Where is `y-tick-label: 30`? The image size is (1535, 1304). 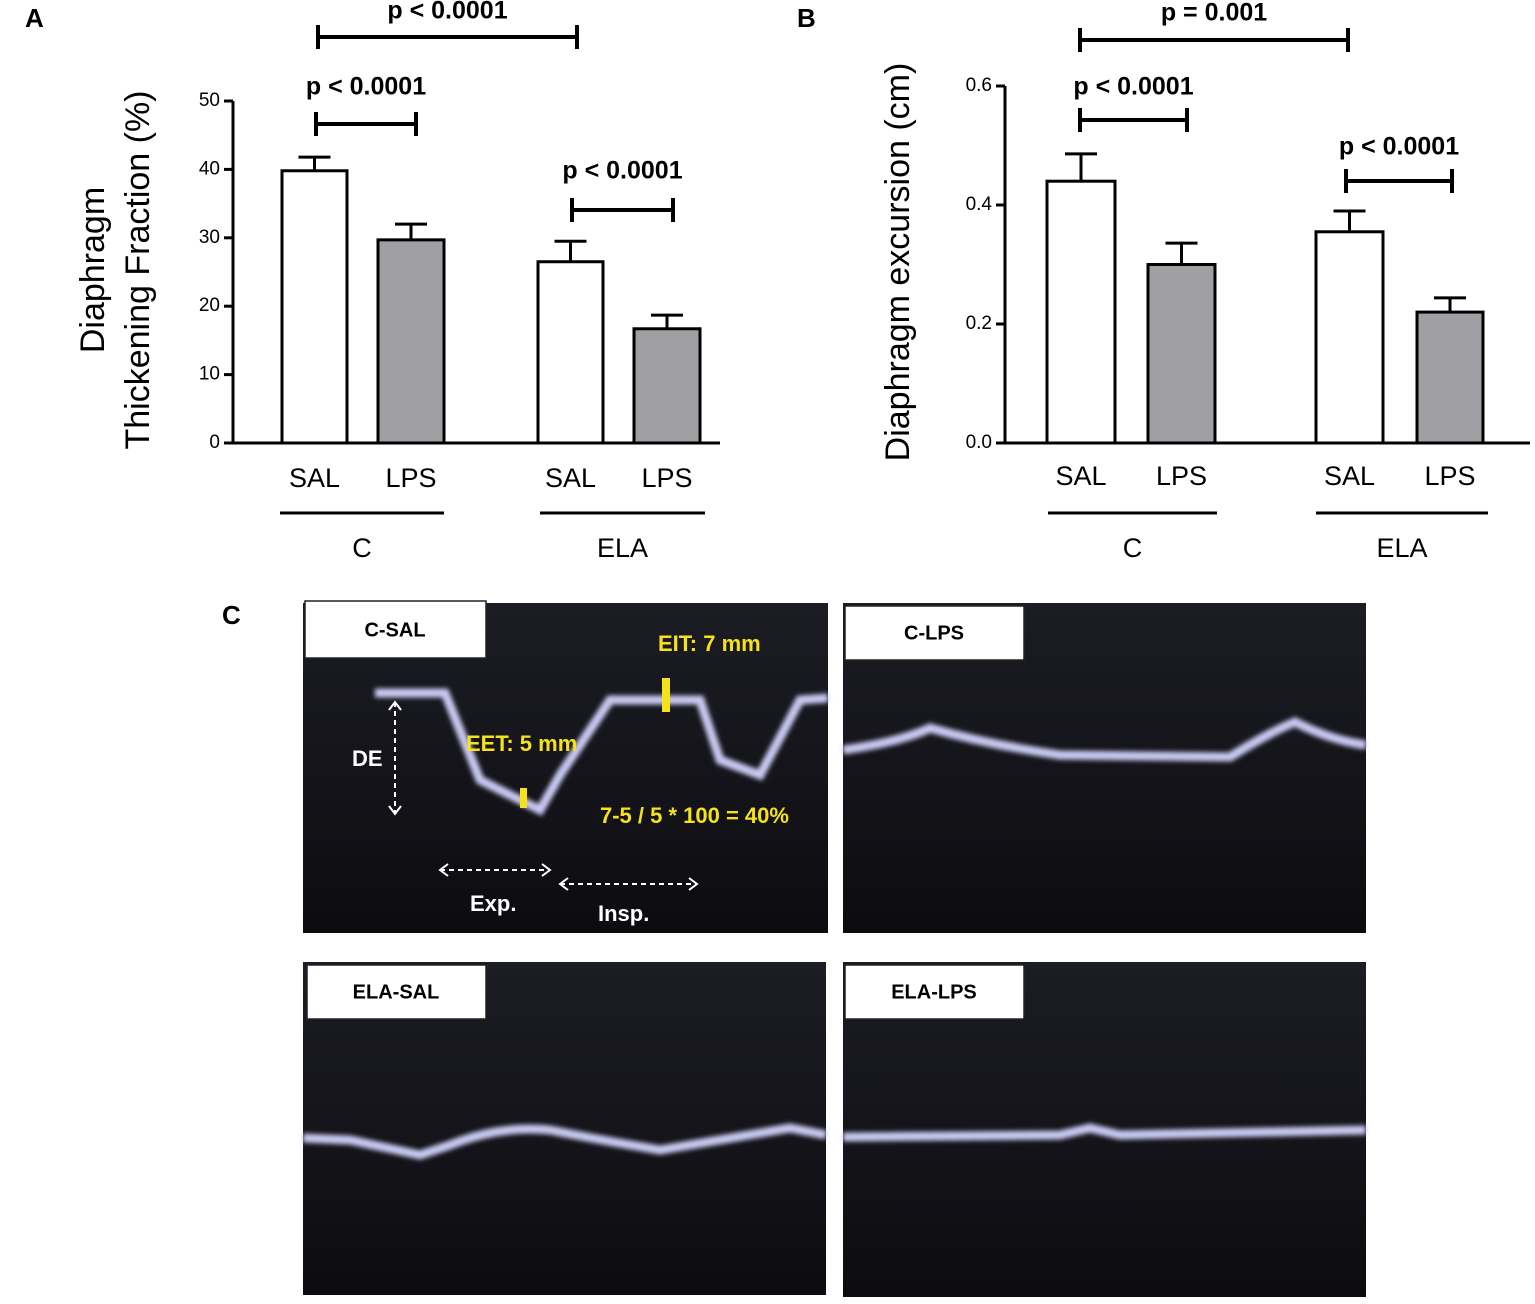 y-tick-label: 30 is located at coordinates (209, 237).